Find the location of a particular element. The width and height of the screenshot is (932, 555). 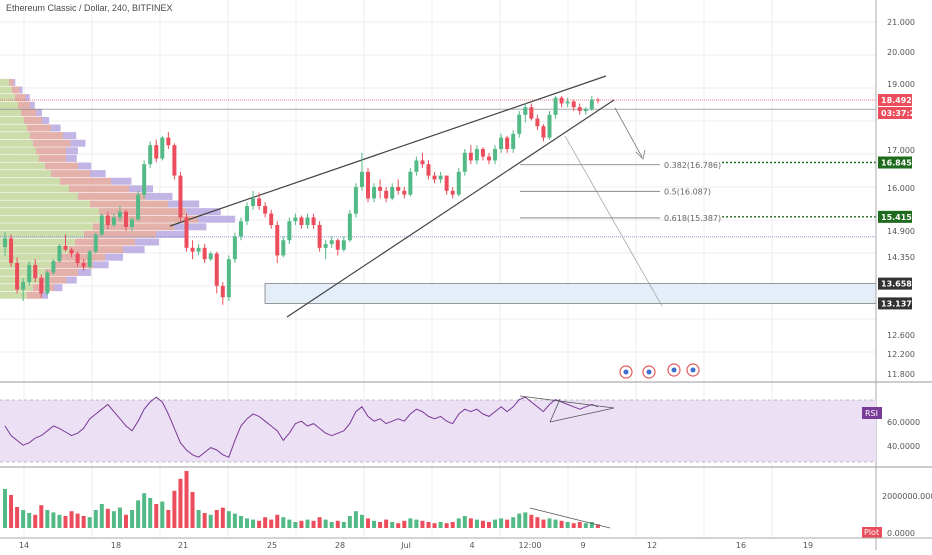

rsi-tag: RSI is located at coordinates (871, 413).